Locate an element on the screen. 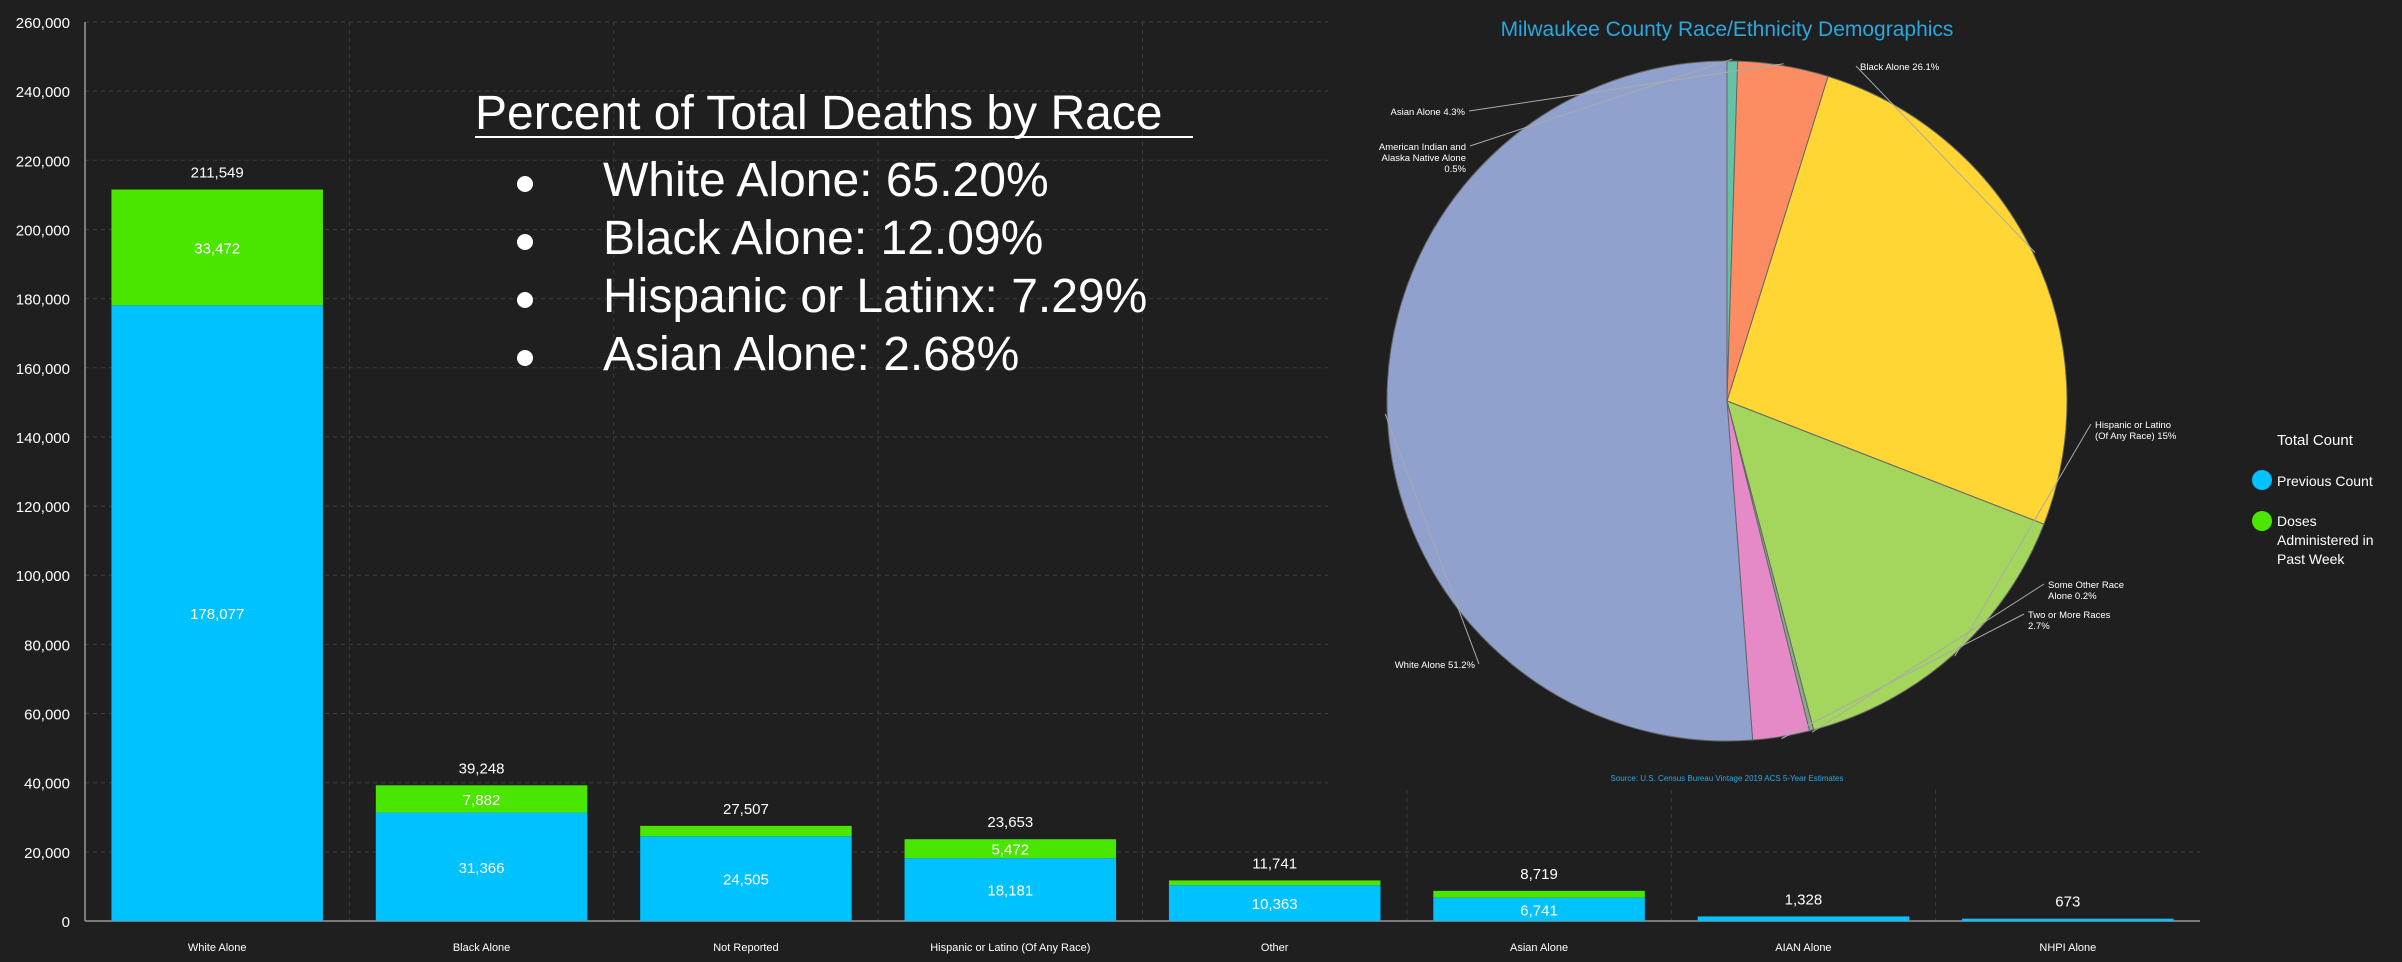 Image resolution: width=2402 pixels, height=962 pixels. bar-value-label-previous: 18,181 is located at coordinates (1010, 891).